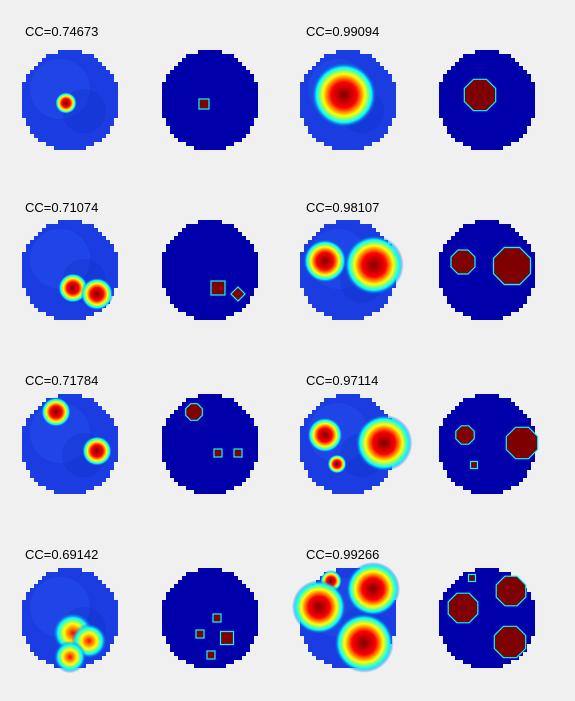  I want to click on cc-label-r3-left: CC=0.71784, so click(62, 380).